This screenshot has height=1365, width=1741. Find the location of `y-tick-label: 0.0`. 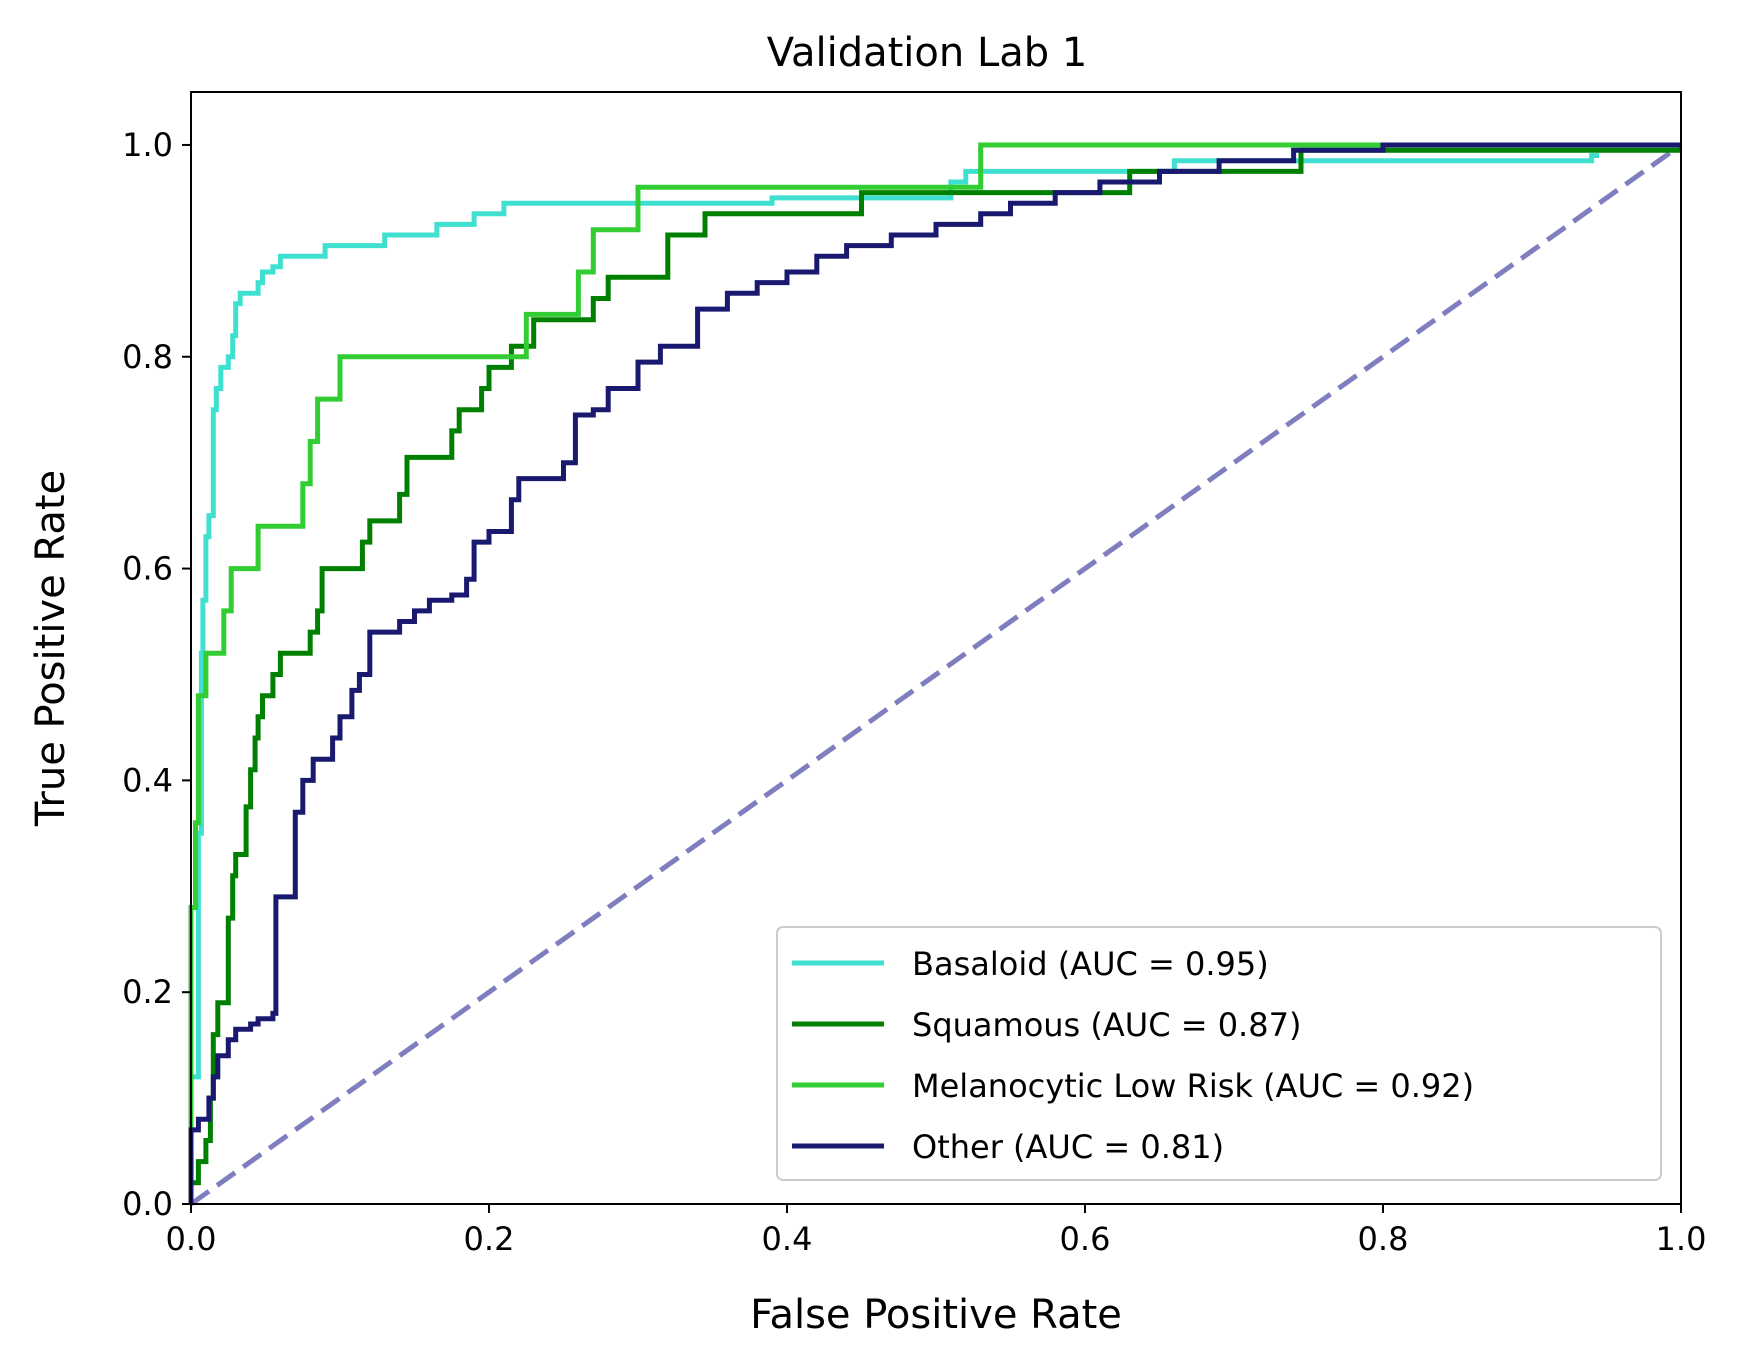

y-tick-label: 0.0 is located at coordinates (147, 1204).